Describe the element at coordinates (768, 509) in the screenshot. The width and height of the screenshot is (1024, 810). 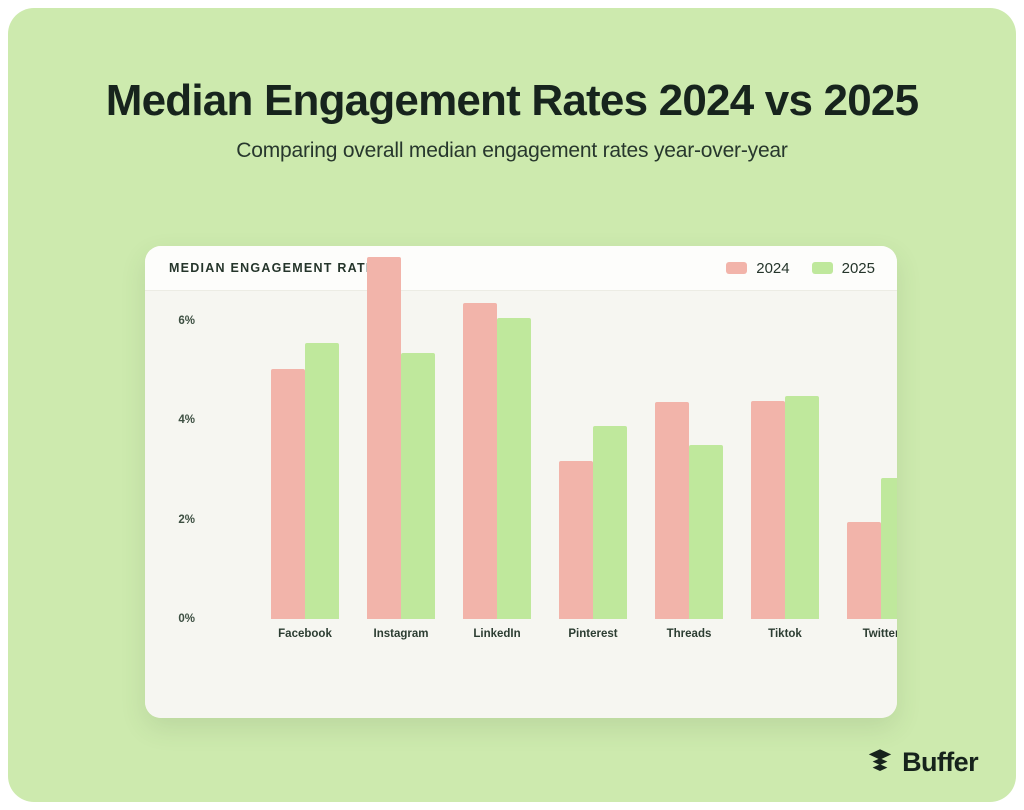
I see `bar-tiktok-2024` at that location.